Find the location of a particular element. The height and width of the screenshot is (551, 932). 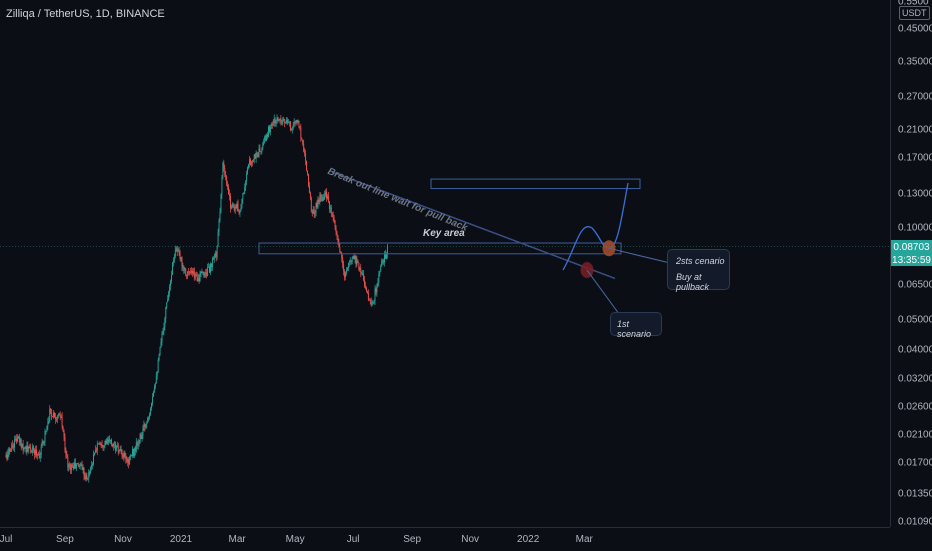

scenario-1-note: 1st scenario is located at coordinates (636, 325).